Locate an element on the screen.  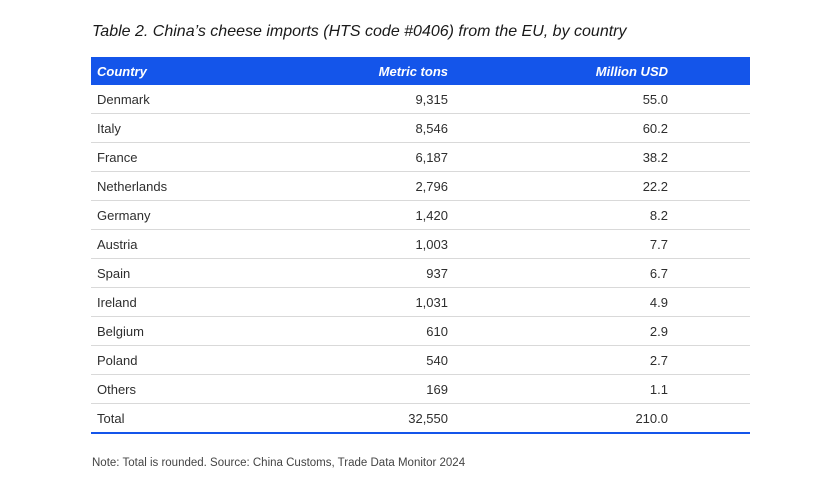
cell-million-usd: 6.7 is located at coordinates (558, 273).